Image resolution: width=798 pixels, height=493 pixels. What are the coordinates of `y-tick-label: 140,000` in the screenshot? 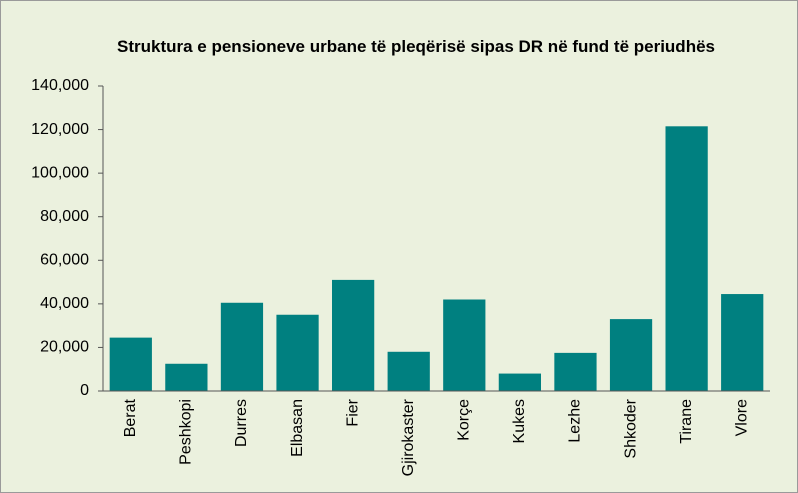 It's located at (60, 85).